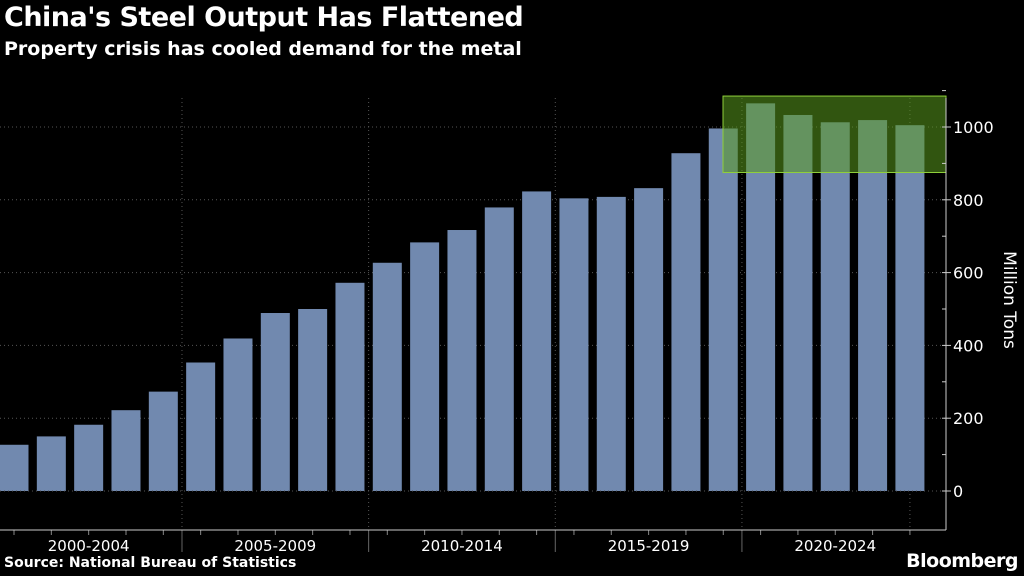 This screenshot has width=1024, height=576. Describe the element at coordinates (973, 127) in the screenshot. I see `y-tick-label: 1000` at that location.